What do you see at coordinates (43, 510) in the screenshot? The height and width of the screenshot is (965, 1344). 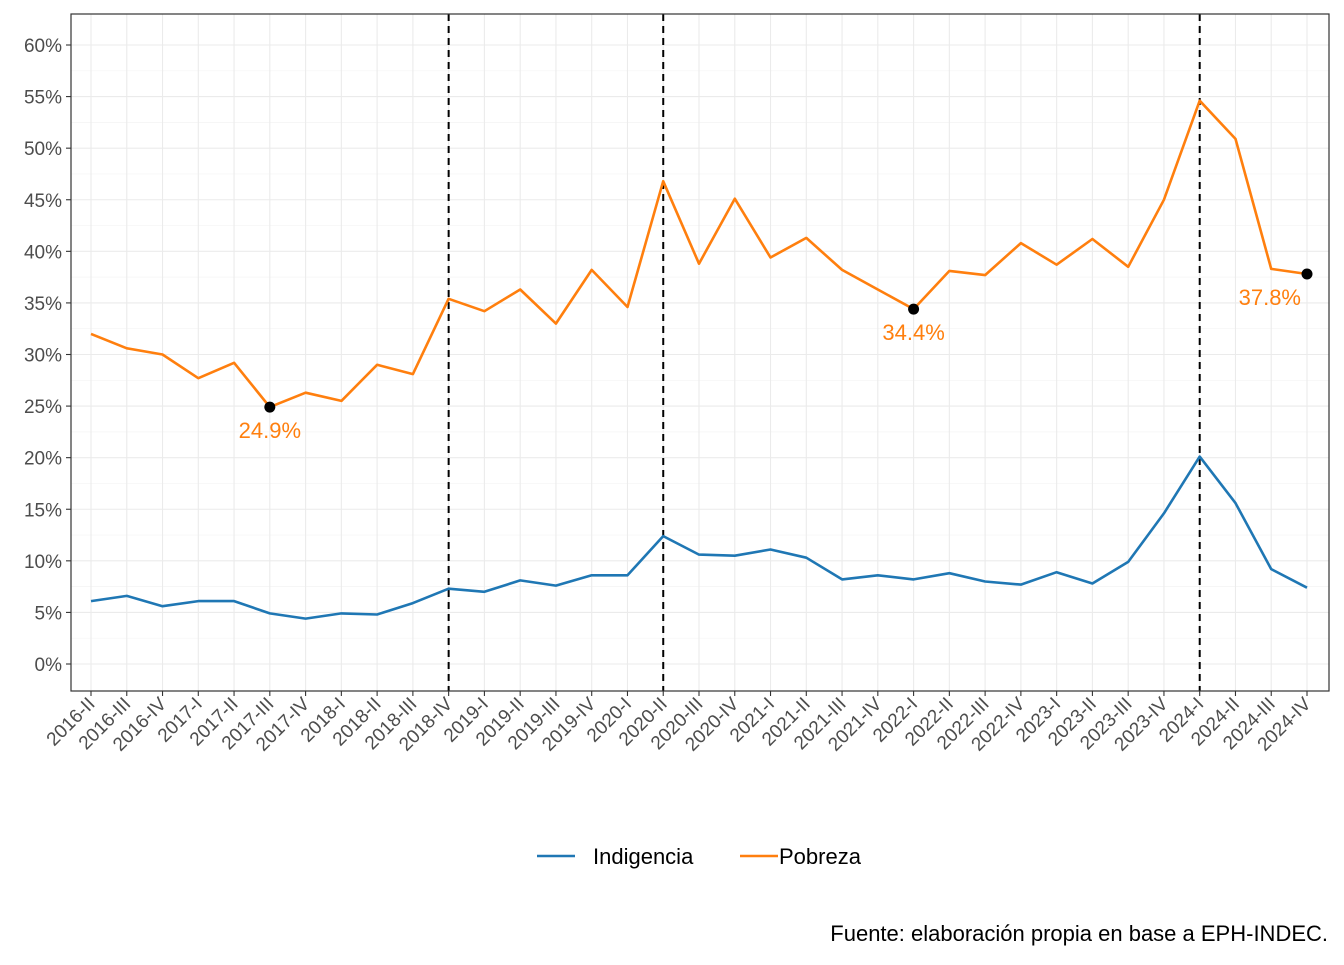 I see `y-tick-label: 15%` at bounding box center [43, 510].